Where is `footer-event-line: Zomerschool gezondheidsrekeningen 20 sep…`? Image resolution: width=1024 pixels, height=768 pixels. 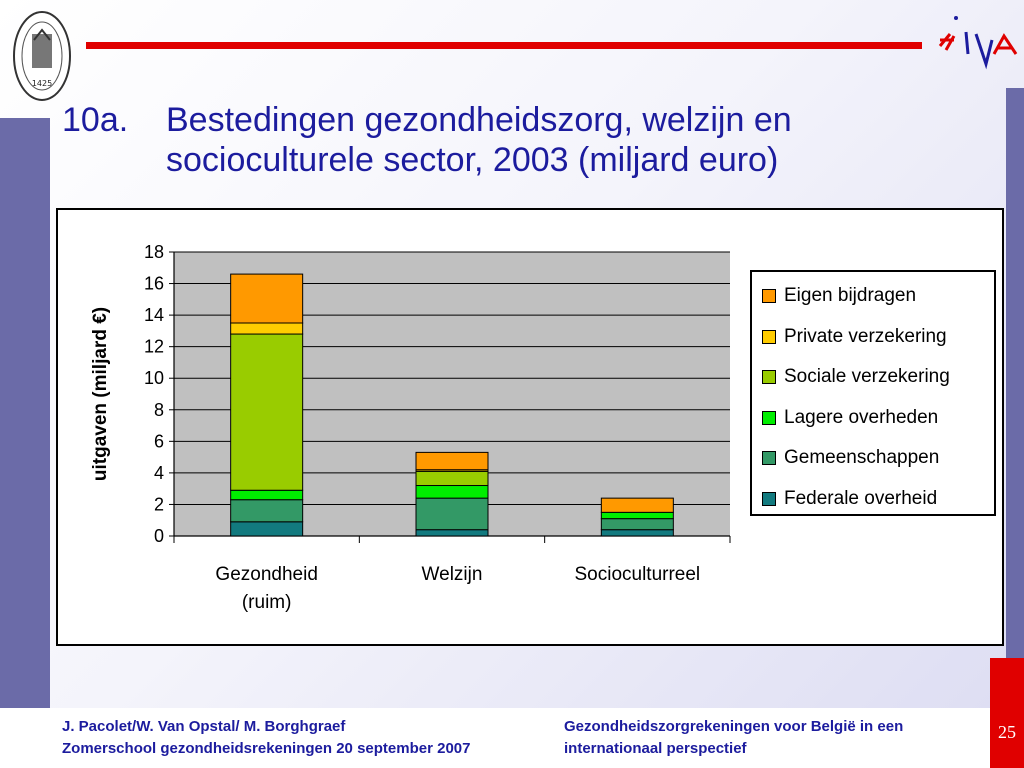 footer-event-line: Zomerschool gezondheidsrekeningen 20 sep… is located at coordinates (266, 748).